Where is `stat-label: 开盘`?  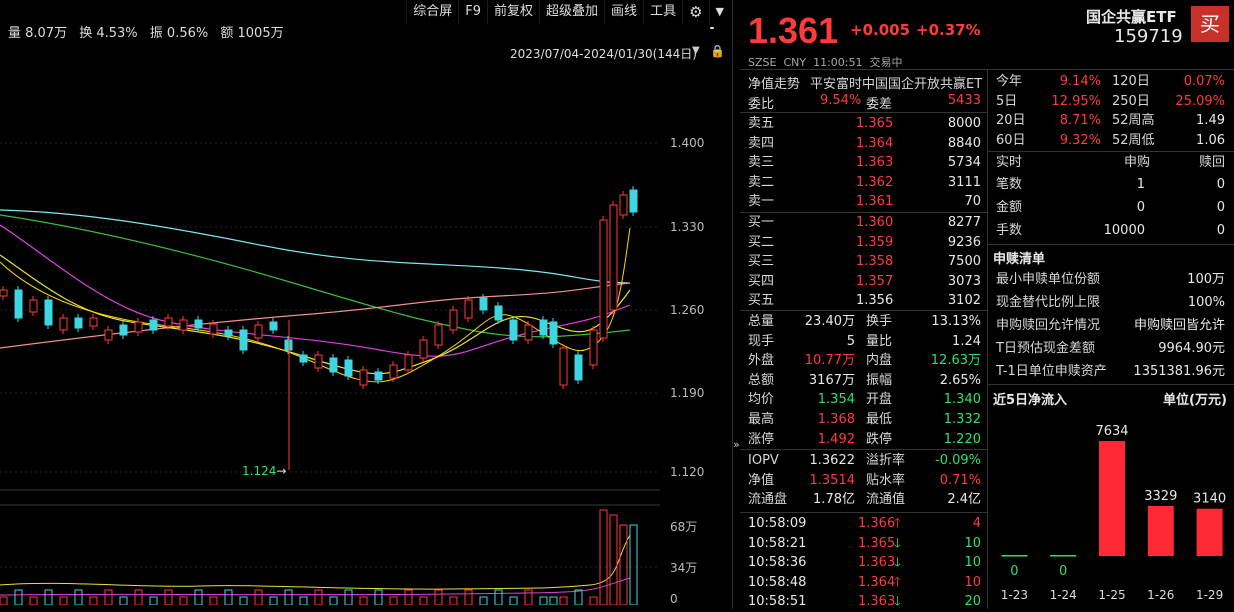 stat-label: 开盘 is located at coordinates (879, 400).